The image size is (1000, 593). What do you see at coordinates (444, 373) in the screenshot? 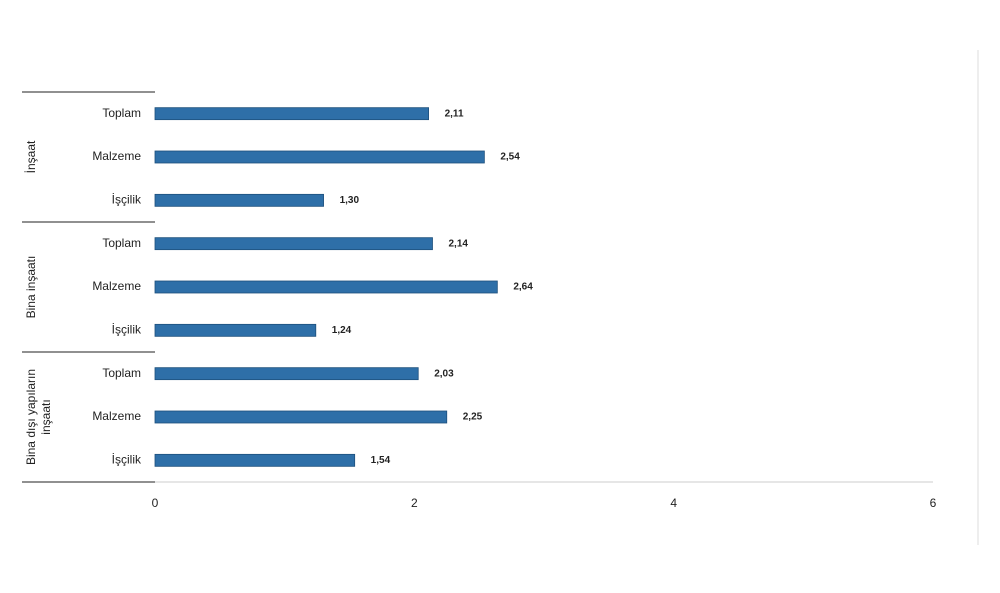
I see `value-label: 2,03` at bounding box center [444, 373].